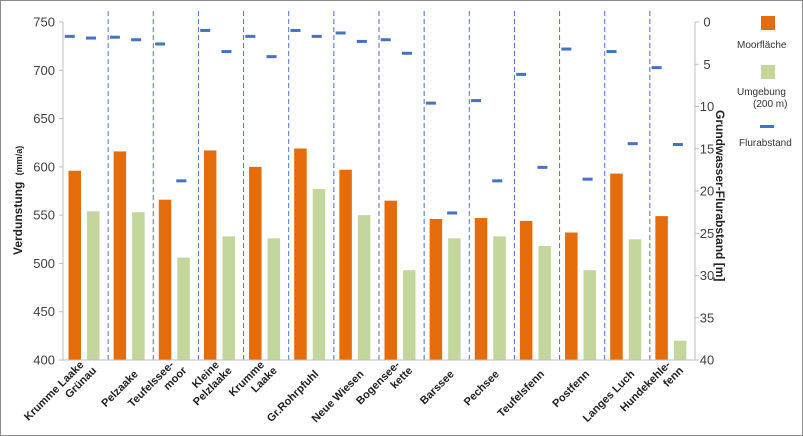 This screenshot has width=803, height=436. Describe the element at coordinates (761, 92) in the screenshot. I see `legend-label-umgebung: Umgebung` at that location.